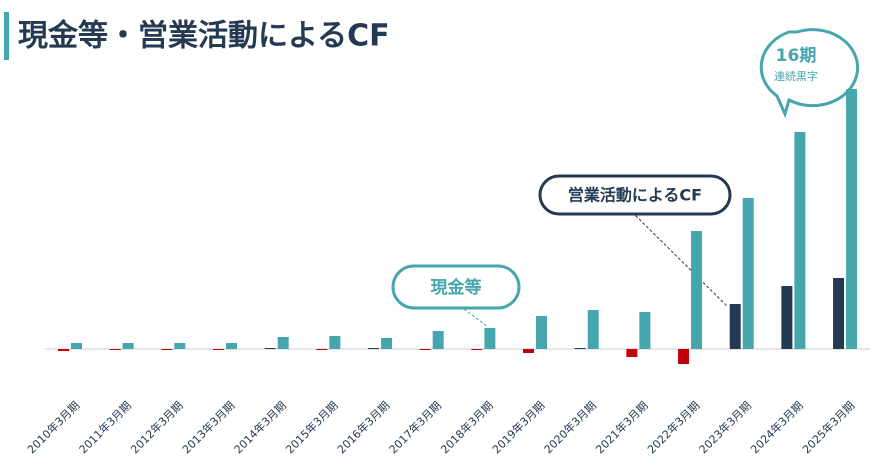  What do you see at coordinates (796, 76) in the screenshot?
I see `annotation: 連続黒字` at bounding box center [796, 76].